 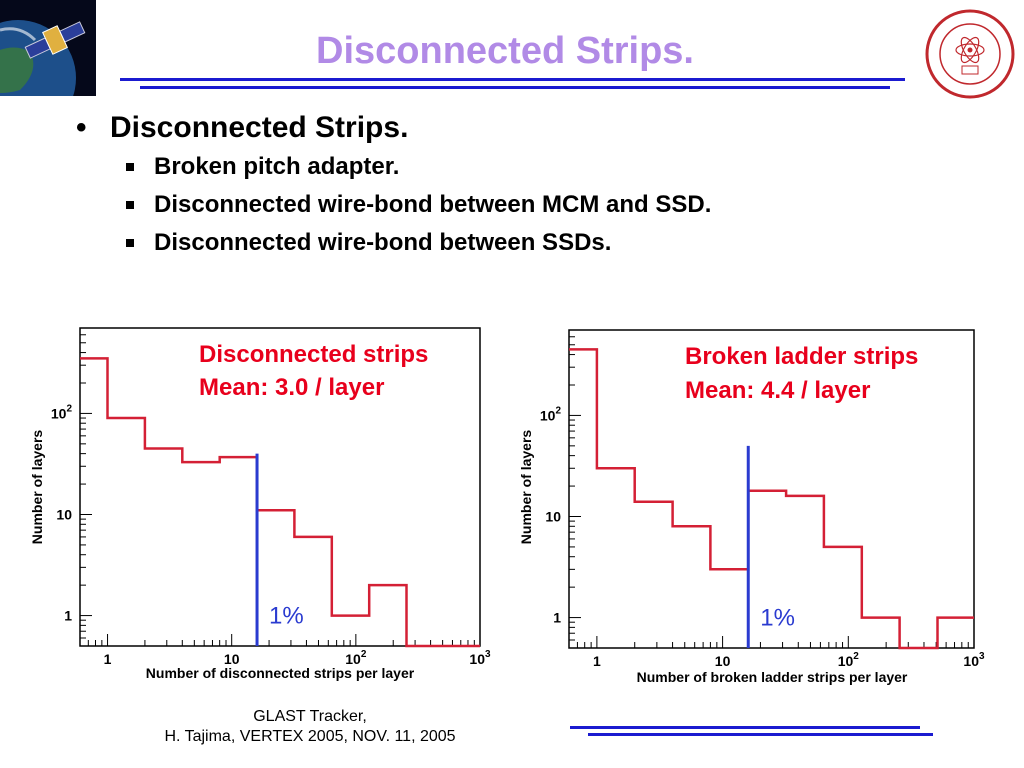 I want to click on sub-bullet-text: Broken pitch adapter., so click(x=277, y=166).